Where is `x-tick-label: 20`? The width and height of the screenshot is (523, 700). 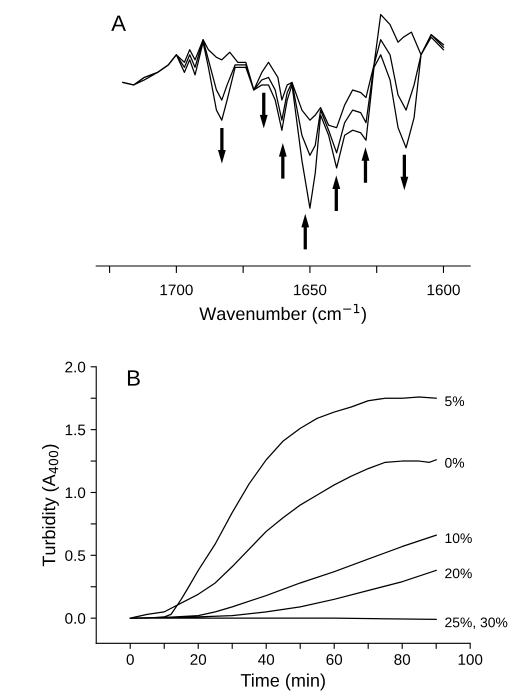 x-tick-label: 20 is located at coordinates (198, 659).